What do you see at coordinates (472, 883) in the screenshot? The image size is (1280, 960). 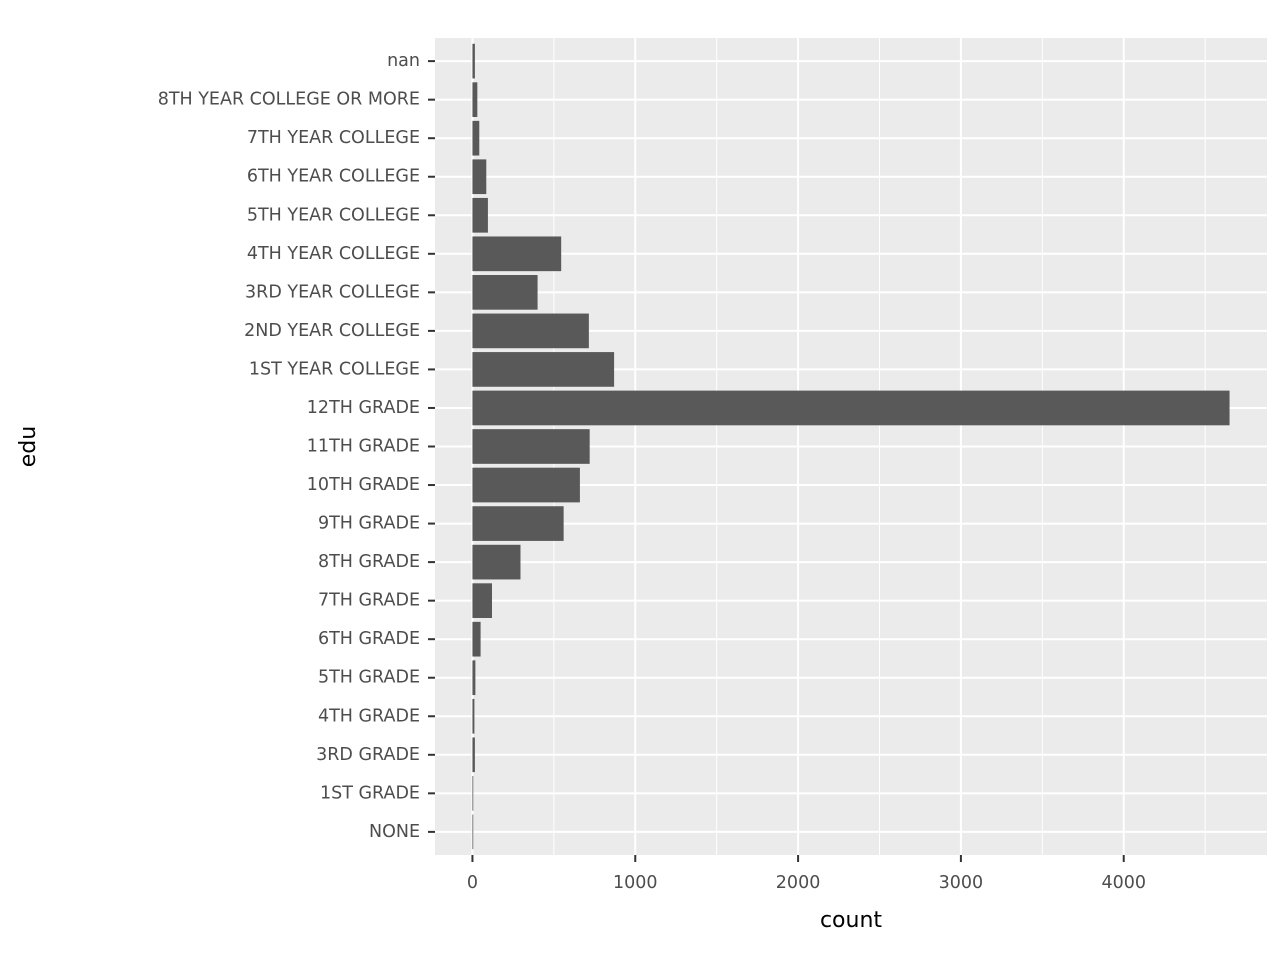 I see `x-tick-label: 0` at bounding box center [472, 883].